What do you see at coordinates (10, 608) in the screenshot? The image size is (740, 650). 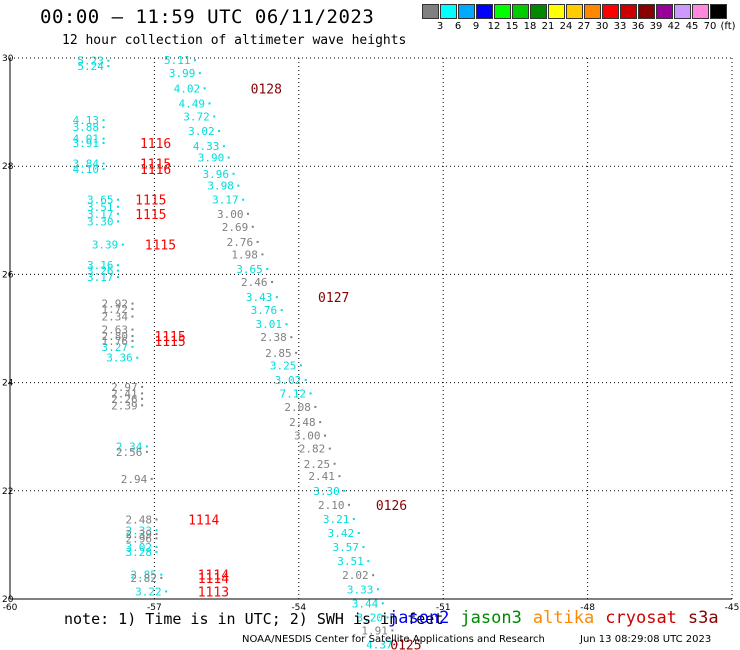 I see `x-tick-label: -60` at bounding box center [10, 608].